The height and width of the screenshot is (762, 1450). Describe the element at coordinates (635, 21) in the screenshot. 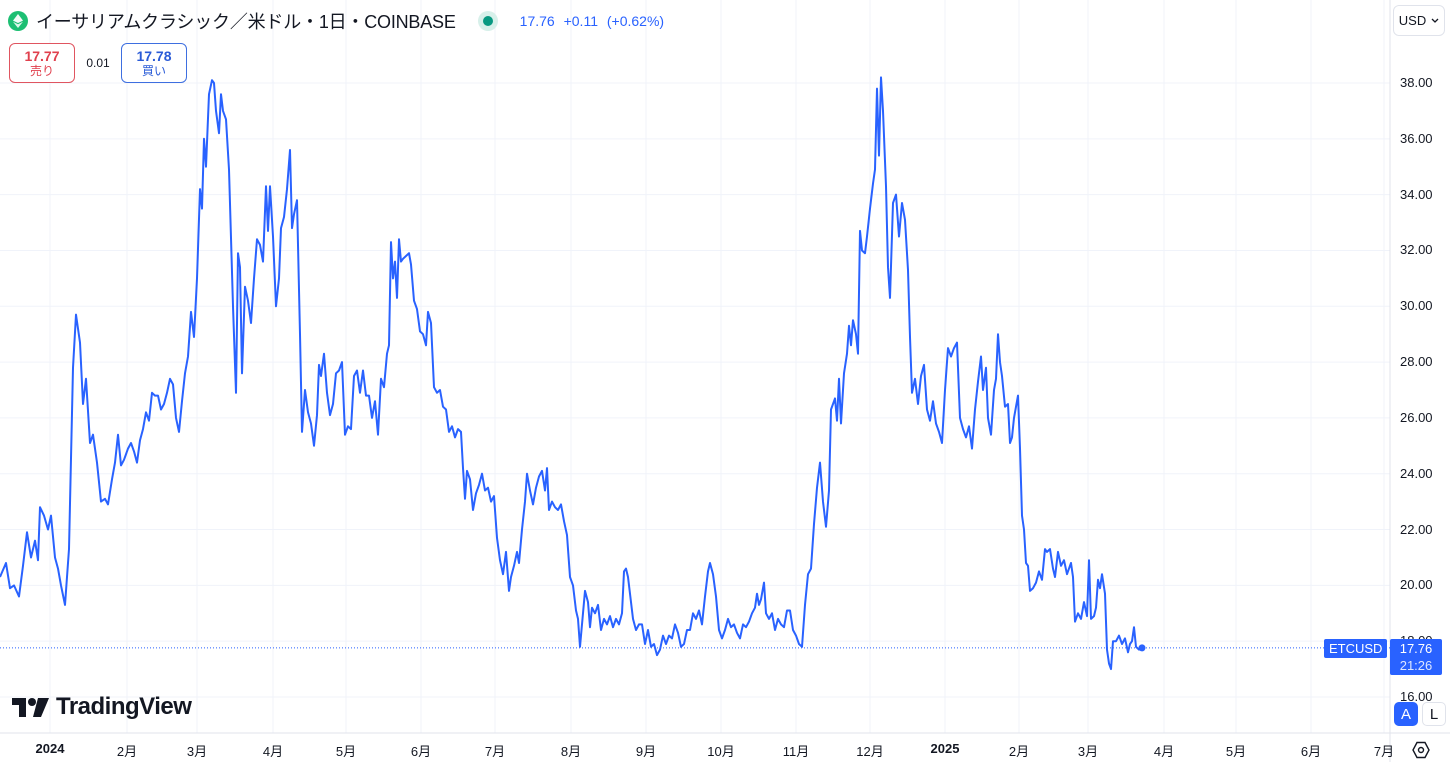

I see `price-change-percent: (+0.62%)` at that location.